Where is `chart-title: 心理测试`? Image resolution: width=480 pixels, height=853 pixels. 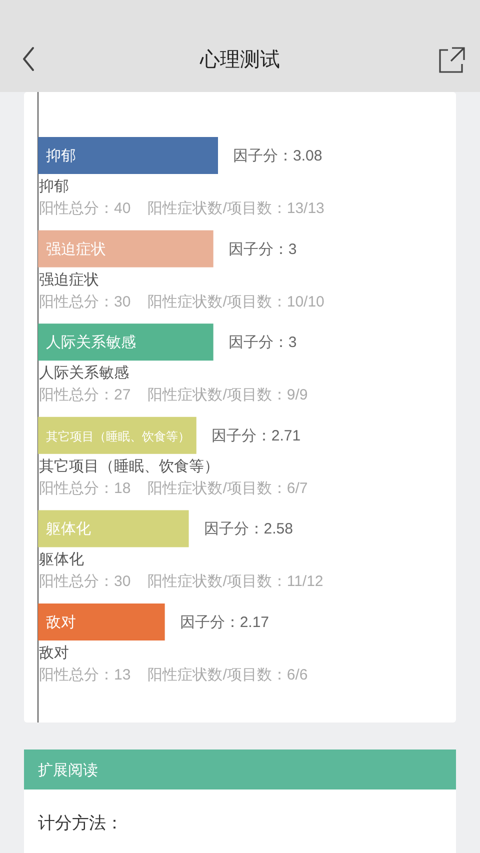 chart-title: 心理测试 is located at coordinates (239, 60).